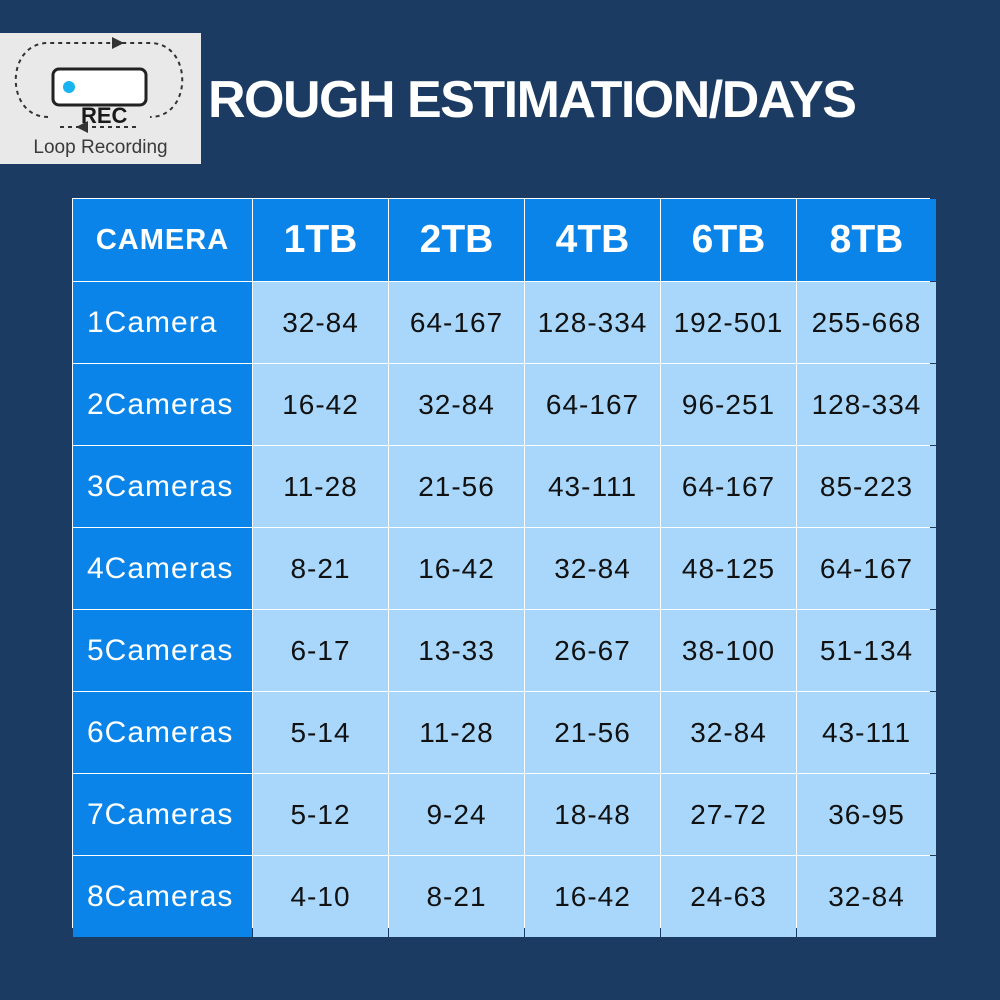  Describe the element at coordinates (728, 322) in the screenshot. I see `table-cell: 192-501` at that location.